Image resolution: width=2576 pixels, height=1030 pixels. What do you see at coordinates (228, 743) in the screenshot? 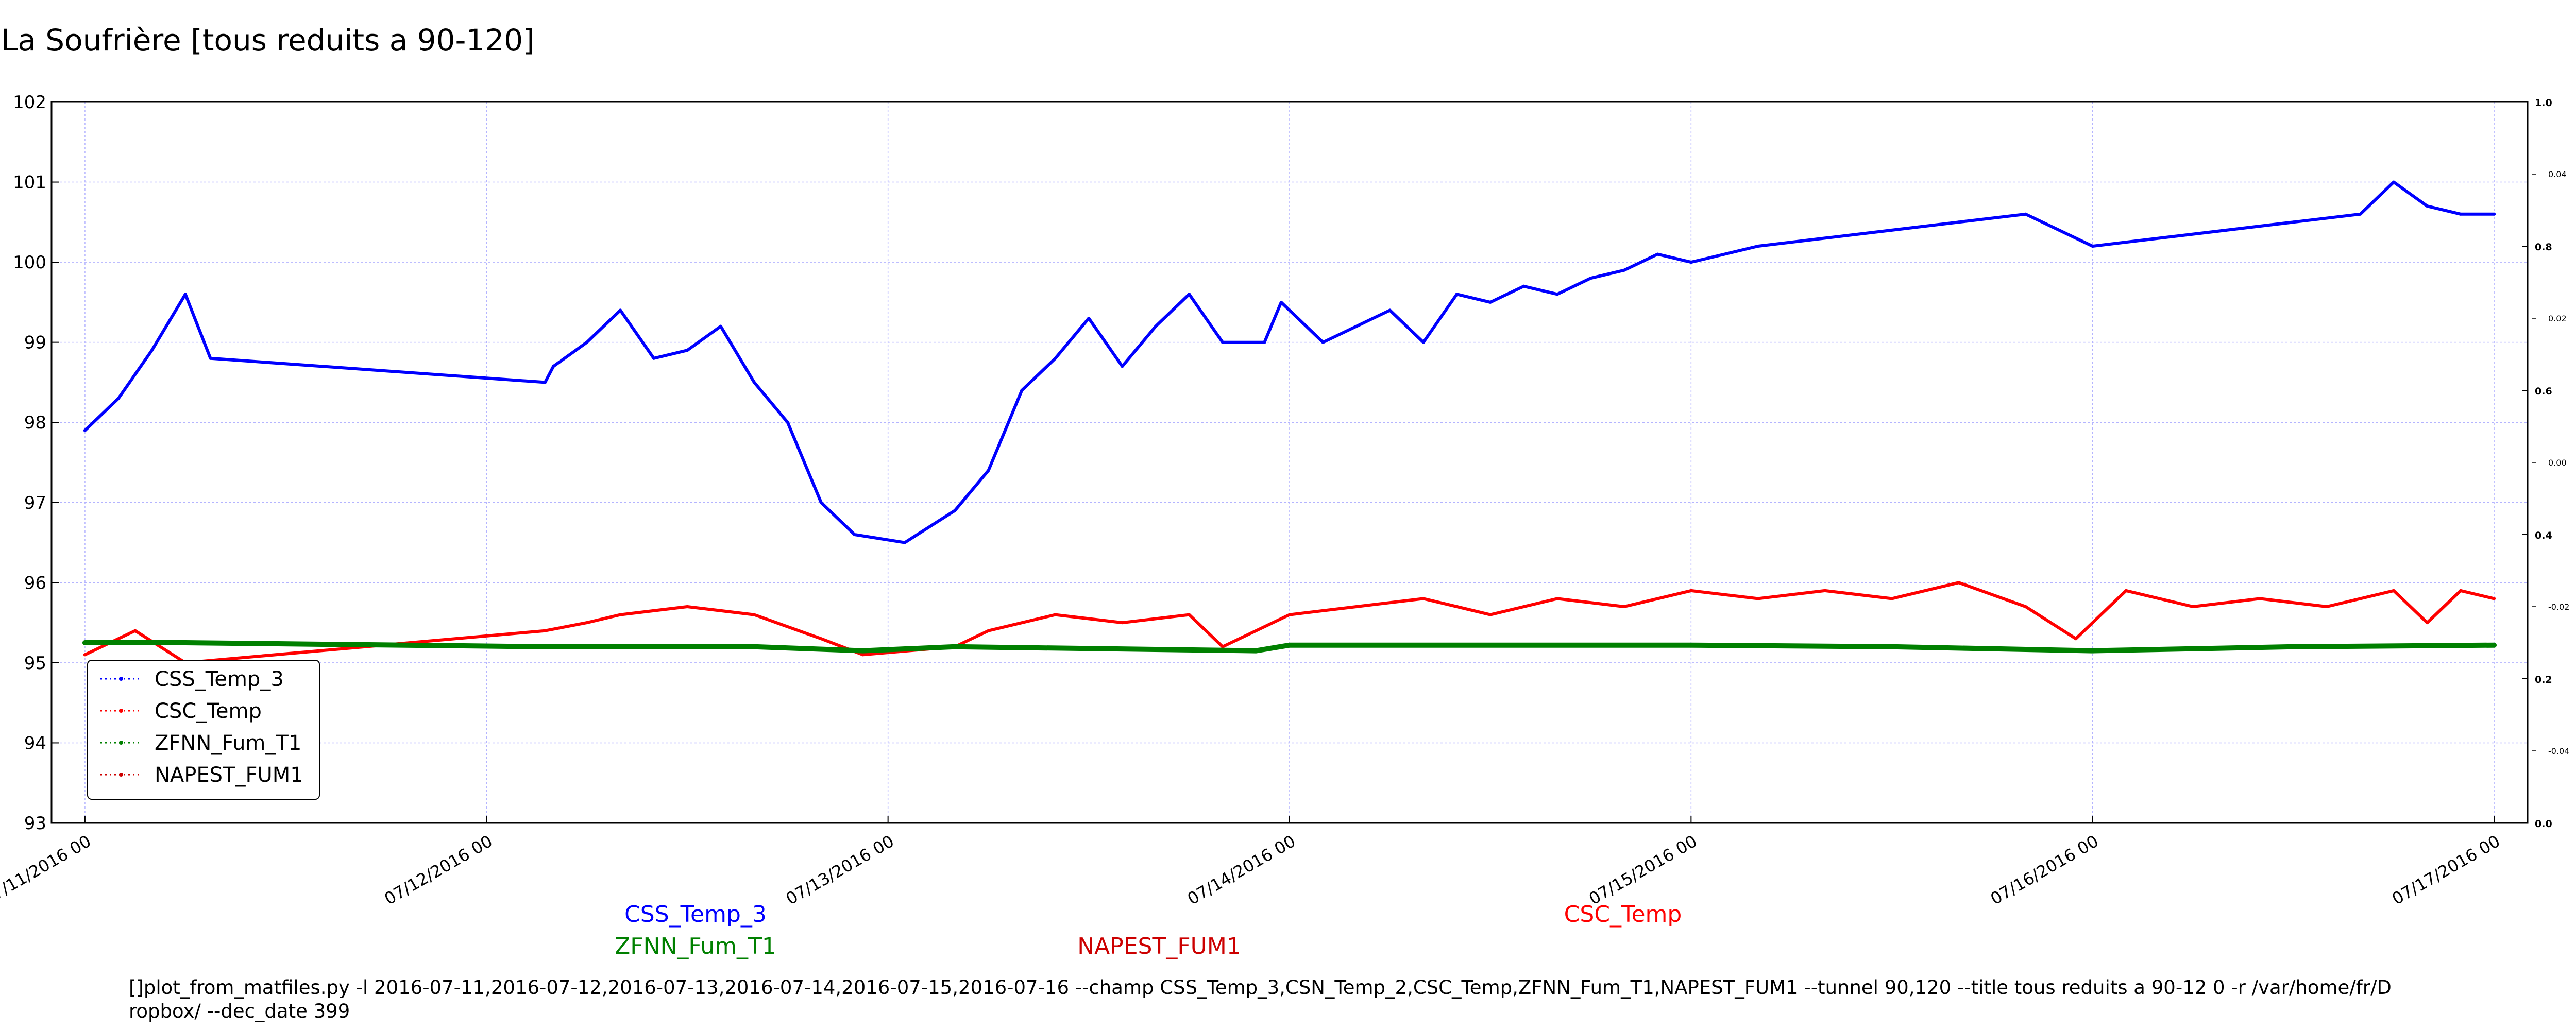
I see `legend-label: ZFNN_Fum_T1` at bounding box center [228, 743].